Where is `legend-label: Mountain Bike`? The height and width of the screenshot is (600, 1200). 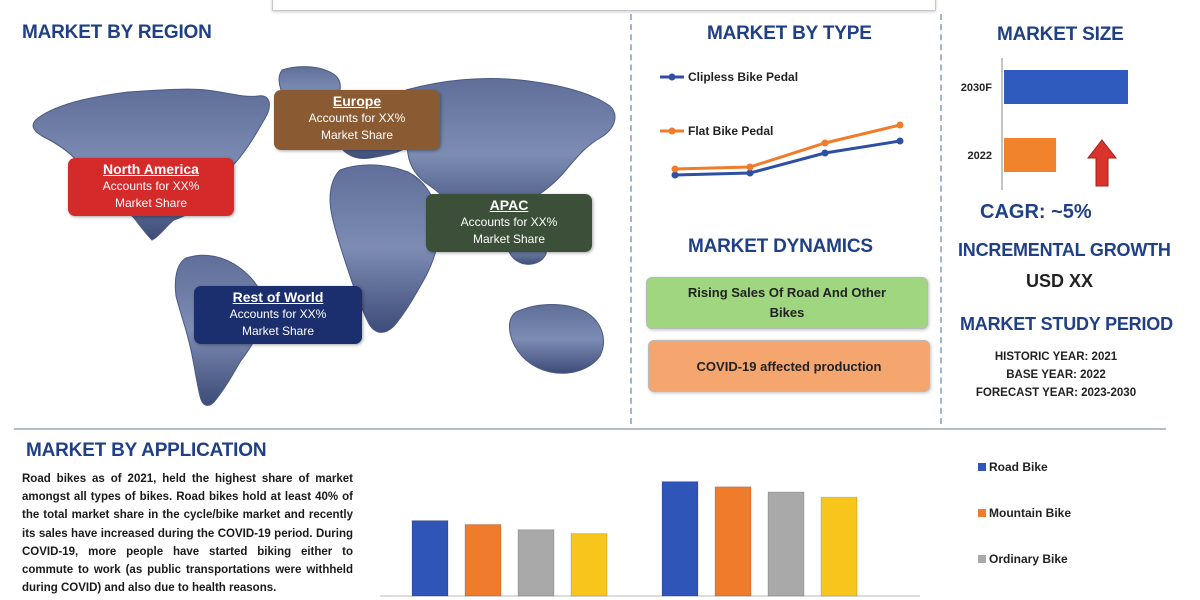
legend-label: Mountain Bike is located at coordinates (1030, 513).